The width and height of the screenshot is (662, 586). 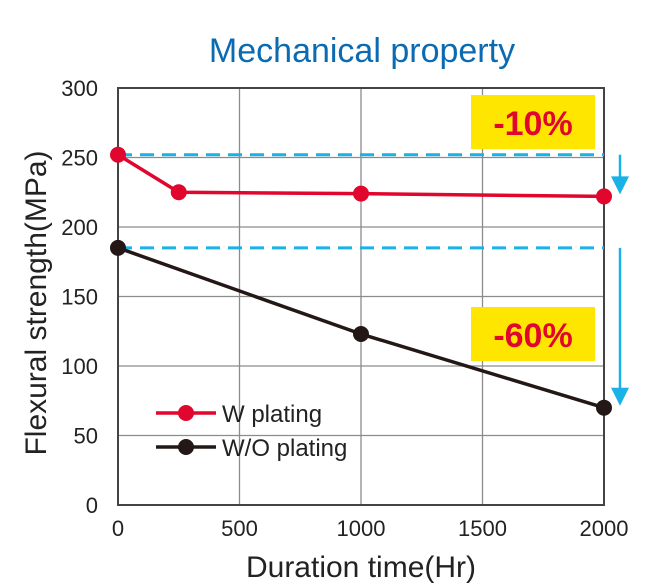 I want to click on annotation-label: -60%, so click(x=532, y=336).